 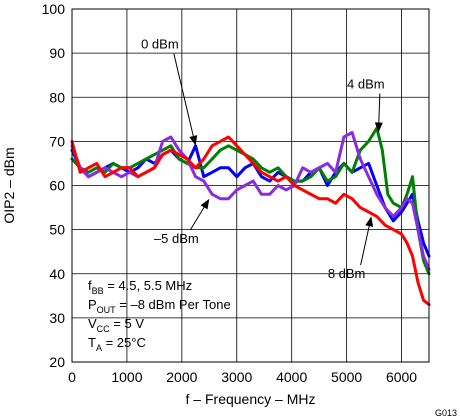 I want to click on y-tick-label: 40, so click(x=57, y=274).